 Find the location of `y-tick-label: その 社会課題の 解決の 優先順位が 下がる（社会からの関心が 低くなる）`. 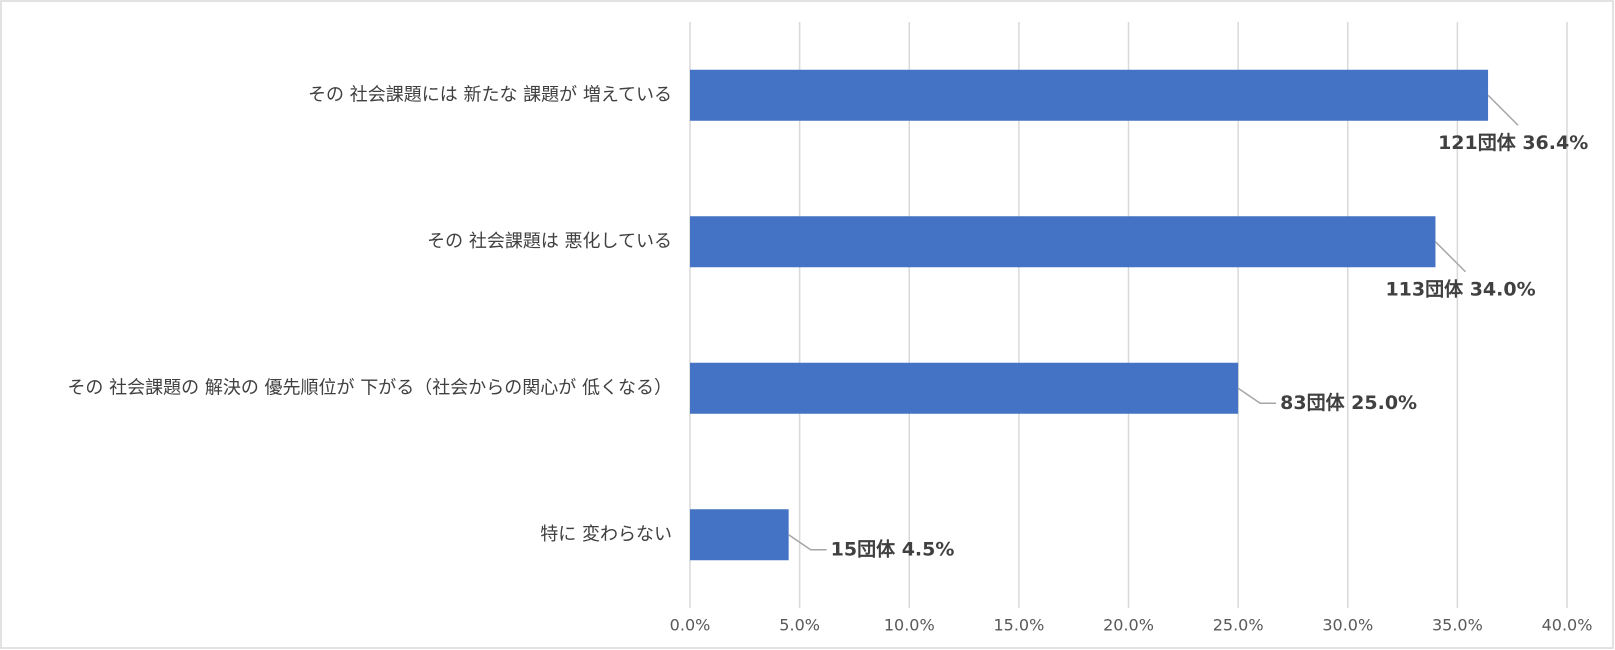

y-tick-label: その 社会課題の 解決の 優先順位が 下がる（社会からの関心が 低くなる） is located at coordinates (369, 387).